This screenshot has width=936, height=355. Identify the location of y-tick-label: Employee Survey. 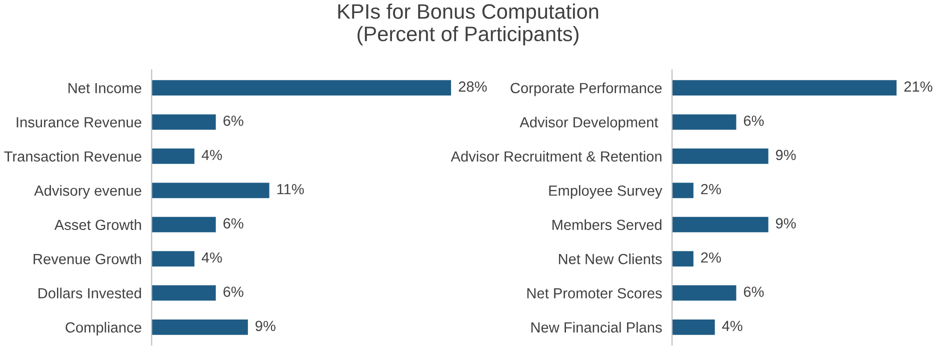
(605, 192).